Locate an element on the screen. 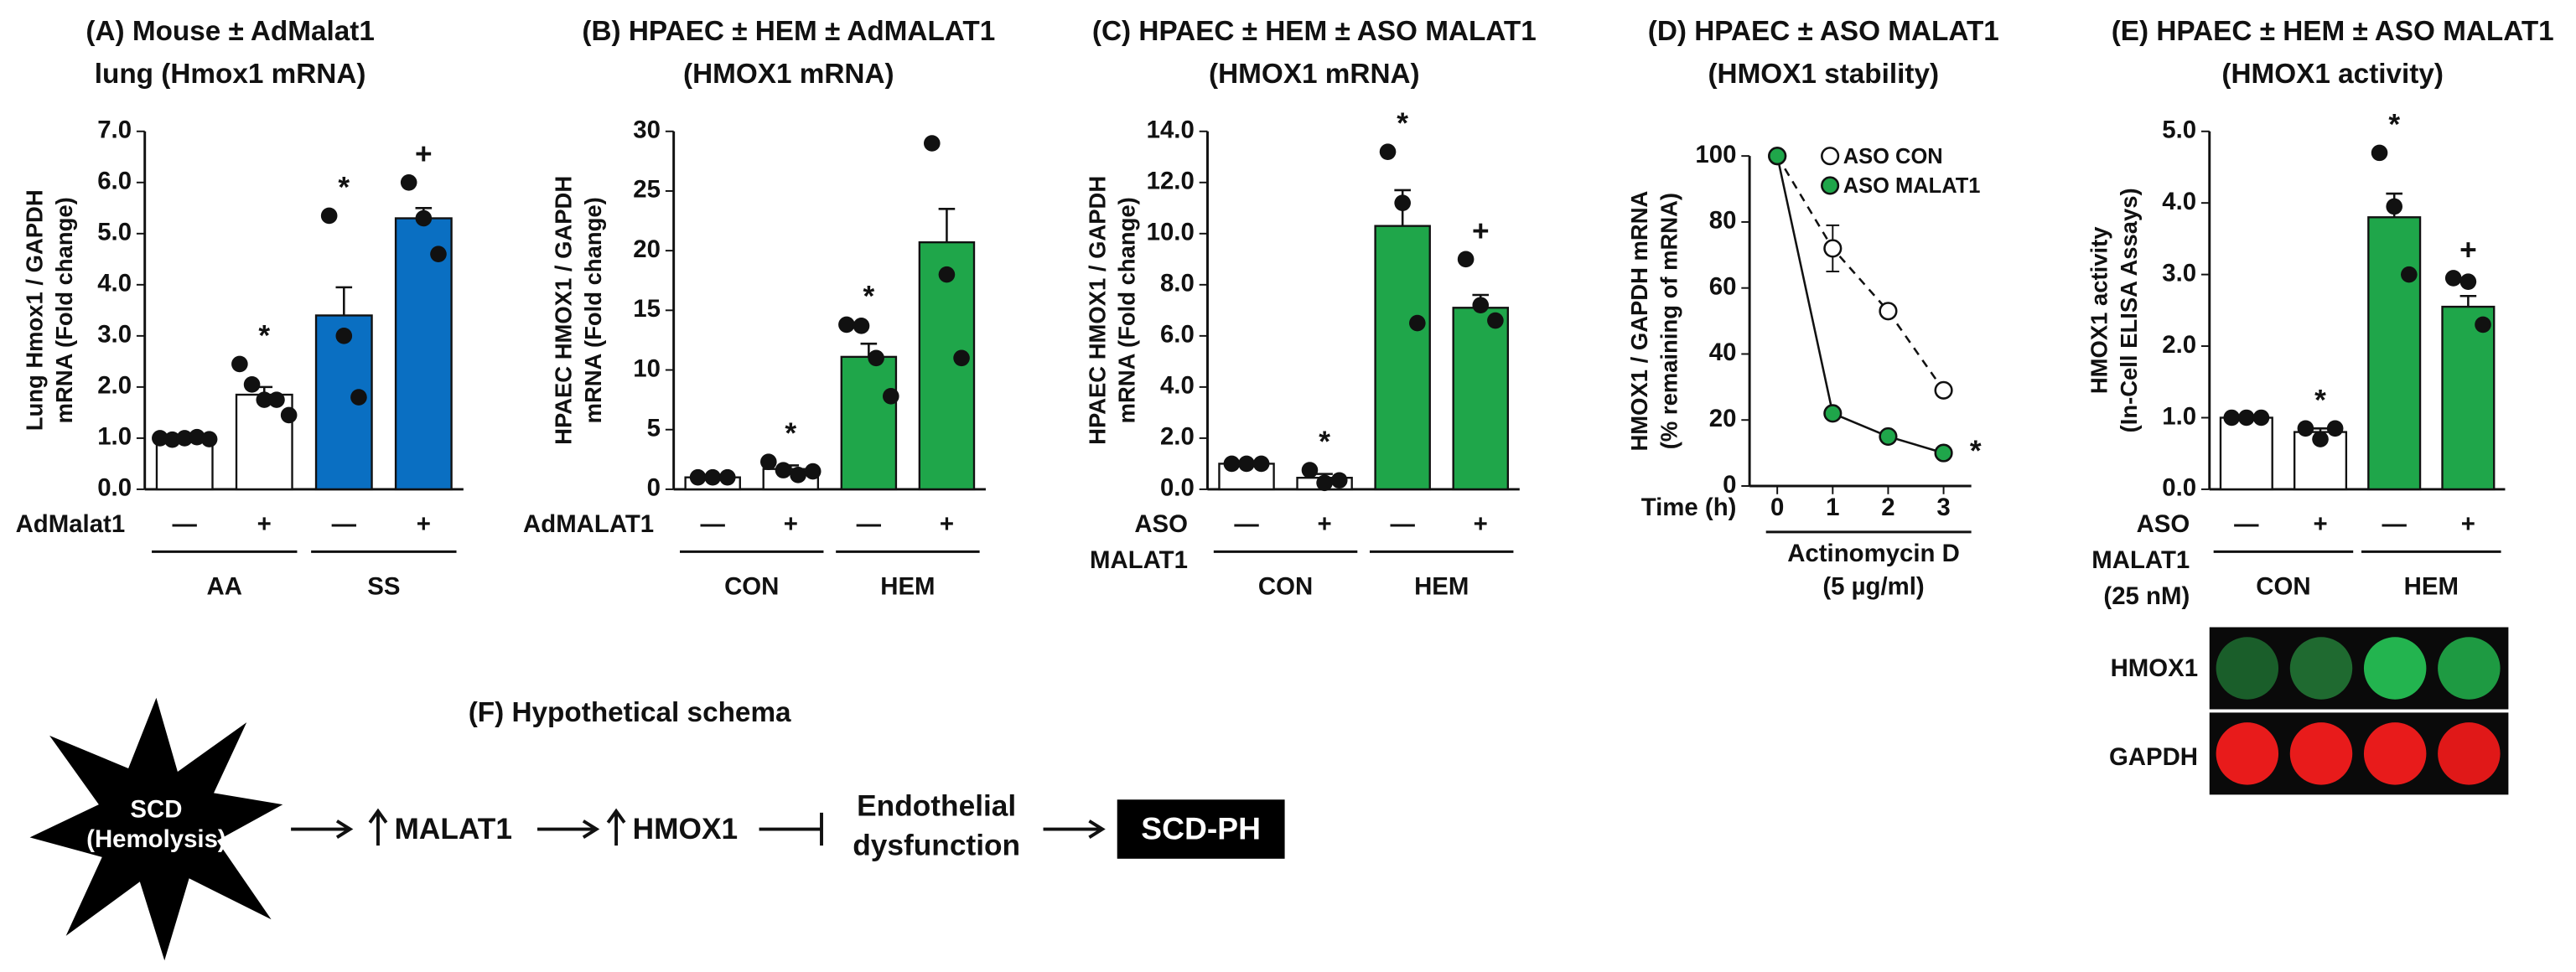 This screenshot has width=2576, height=972. y-tick-label: 6.0 is located at coordinates (1177, 335).